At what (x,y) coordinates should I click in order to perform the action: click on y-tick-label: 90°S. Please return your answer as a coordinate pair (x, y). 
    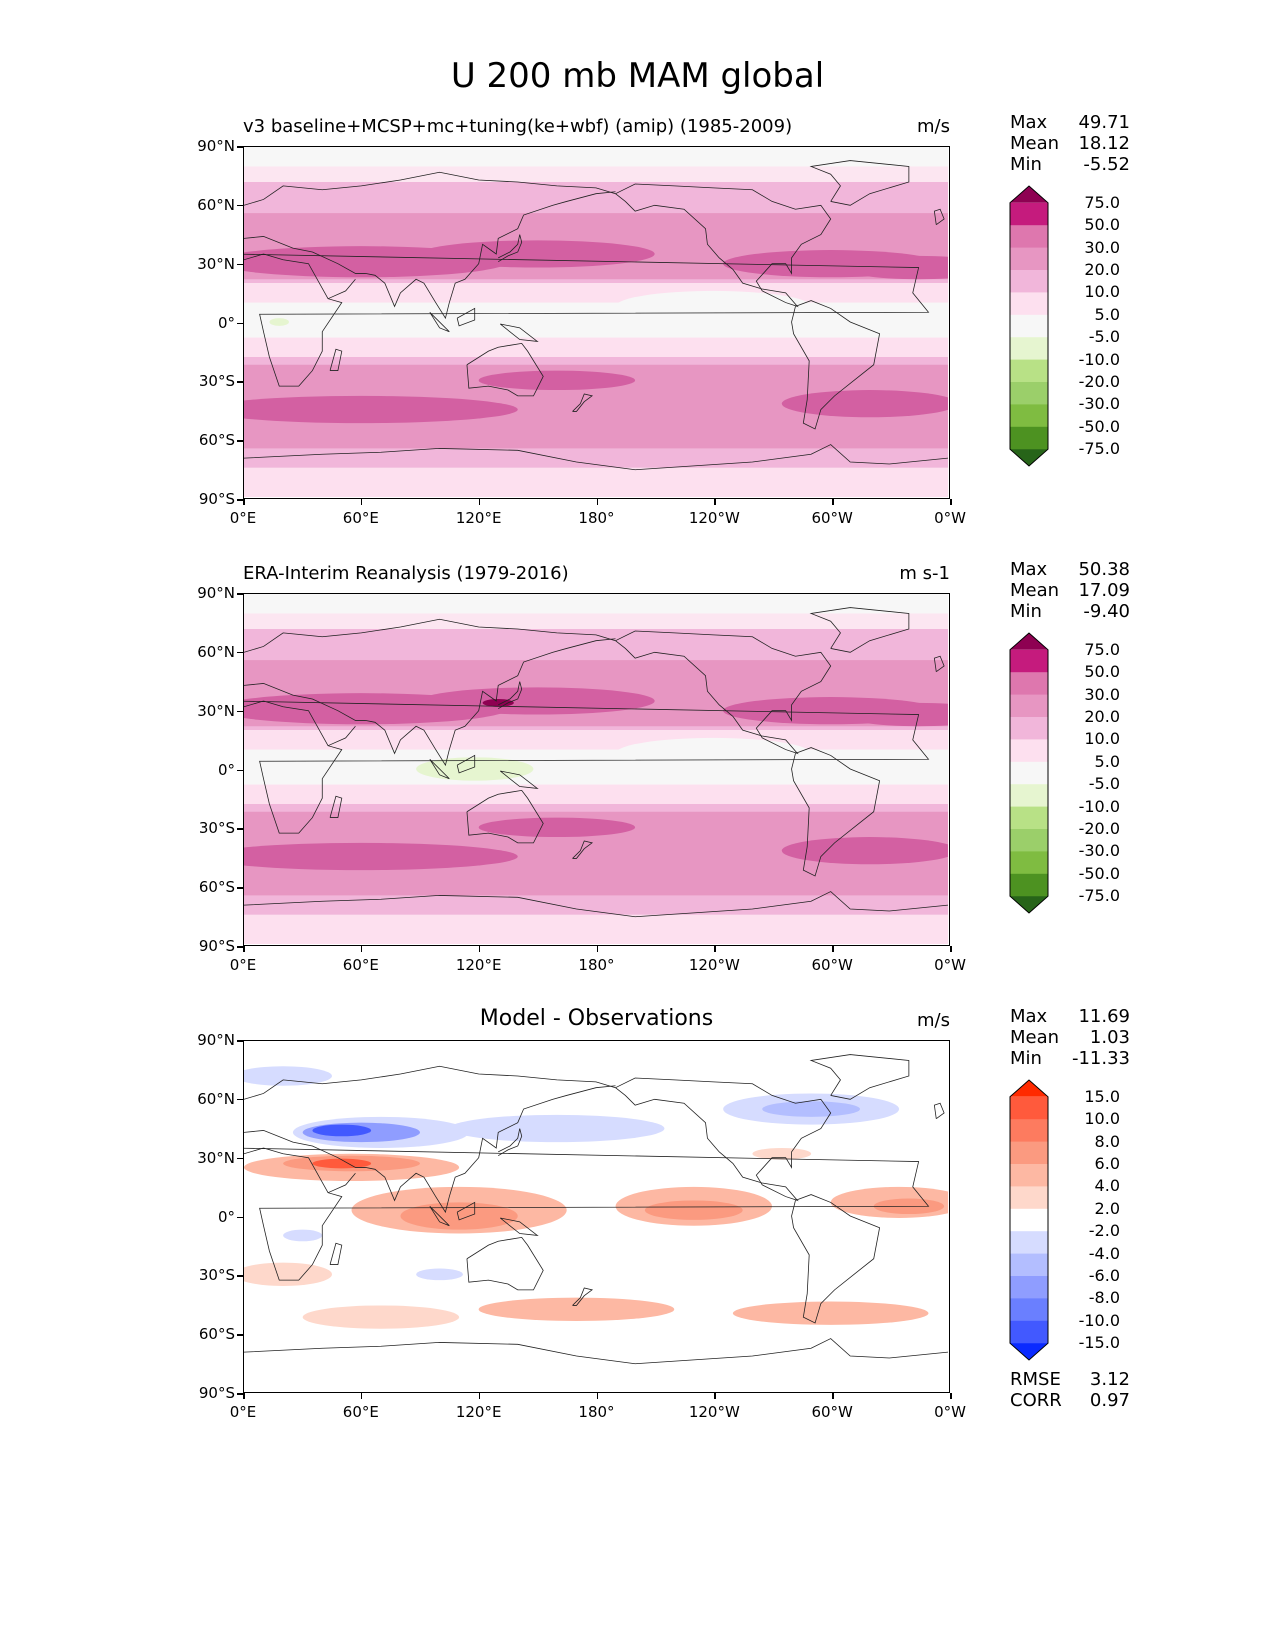
    Looking at the image, I should click on (216, 499).